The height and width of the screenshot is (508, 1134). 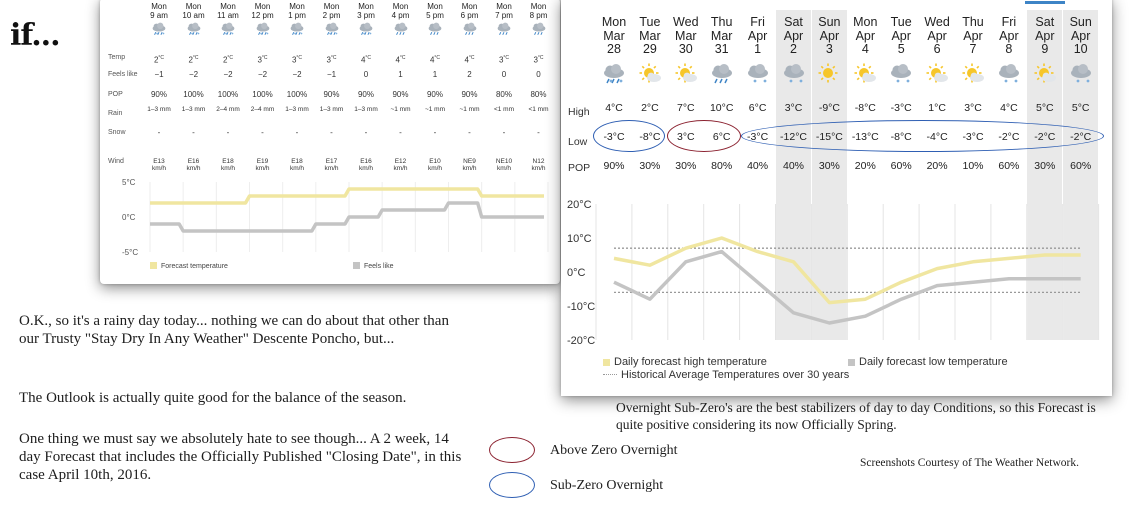 What do you see at coordinates (650, 108) in the screenshot?
I see `day-high: 2°C` at bounding box center [650, 108].